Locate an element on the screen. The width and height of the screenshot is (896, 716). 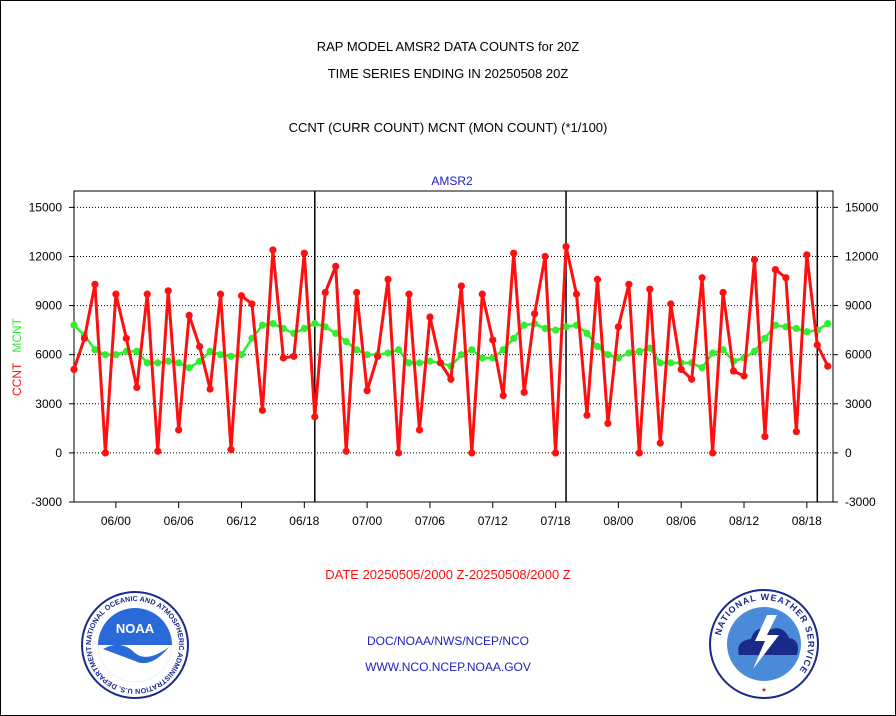
chart-title-line1: RAP MODEL AMSR2 DATA COUNTS for 20Z is located at coordinates (448, 46).